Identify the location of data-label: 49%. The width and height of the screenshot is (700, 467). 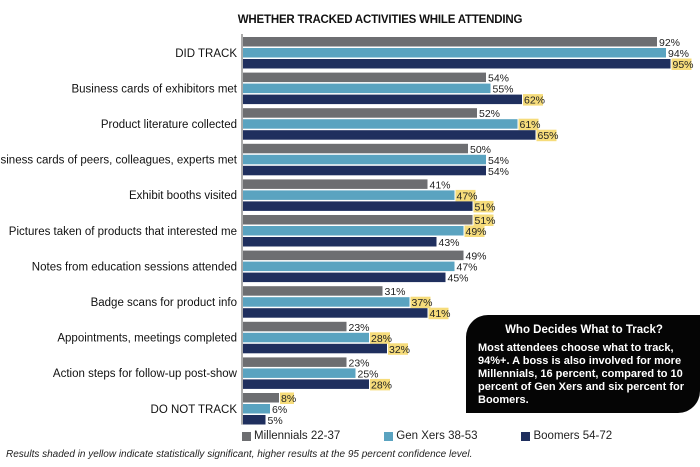
(476, 232).